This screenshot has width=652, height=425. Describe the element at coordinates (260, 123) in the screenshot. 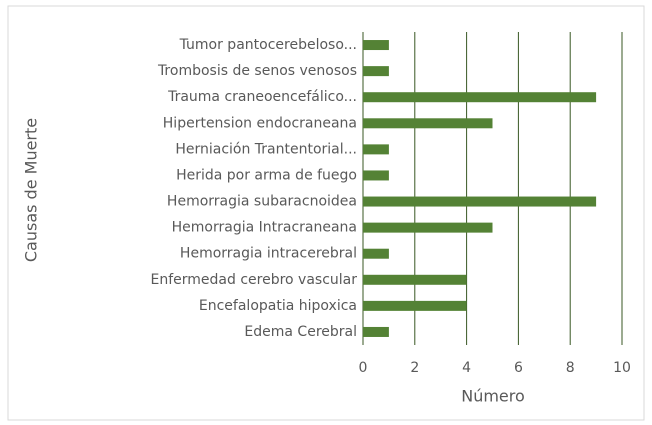

I see `y-tick-label: Hipertension endocraneana` at that location.